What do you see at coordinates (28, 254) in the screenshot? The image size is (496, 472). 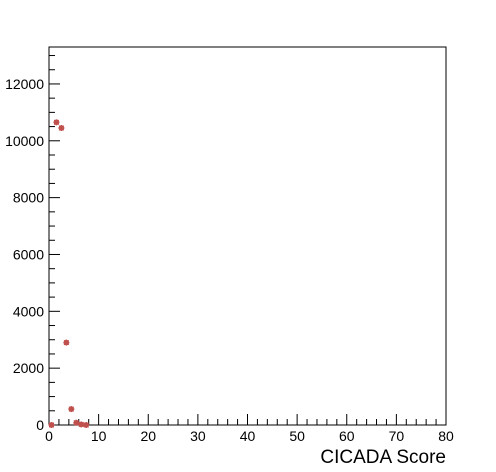 I see `y-tick-label: 6000` at bounding box center [28, 254].